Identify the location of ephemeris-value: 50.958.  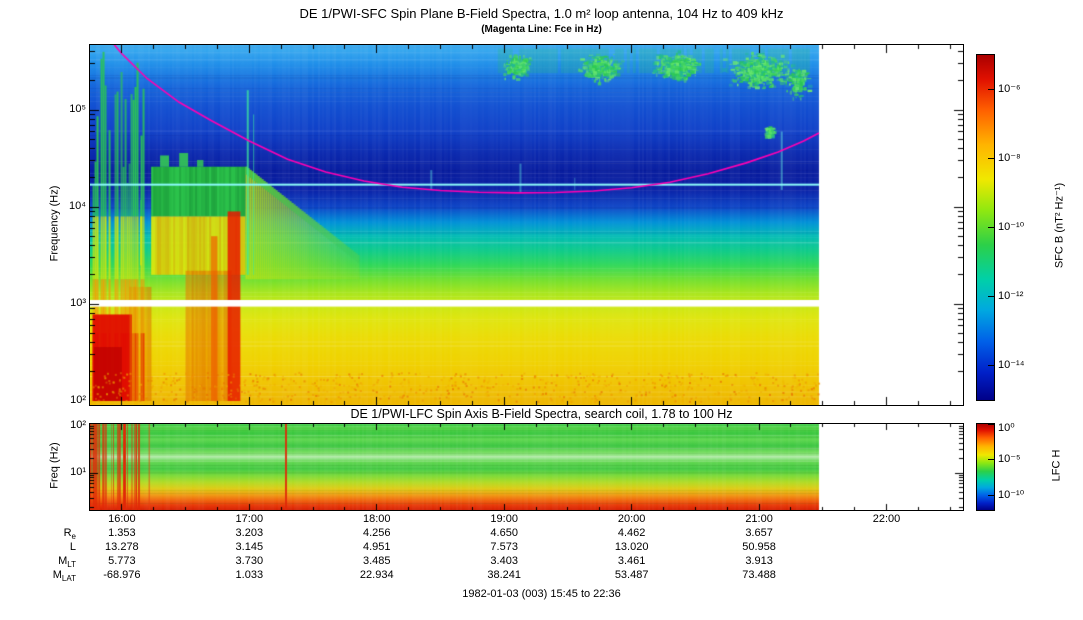
(759, 547).